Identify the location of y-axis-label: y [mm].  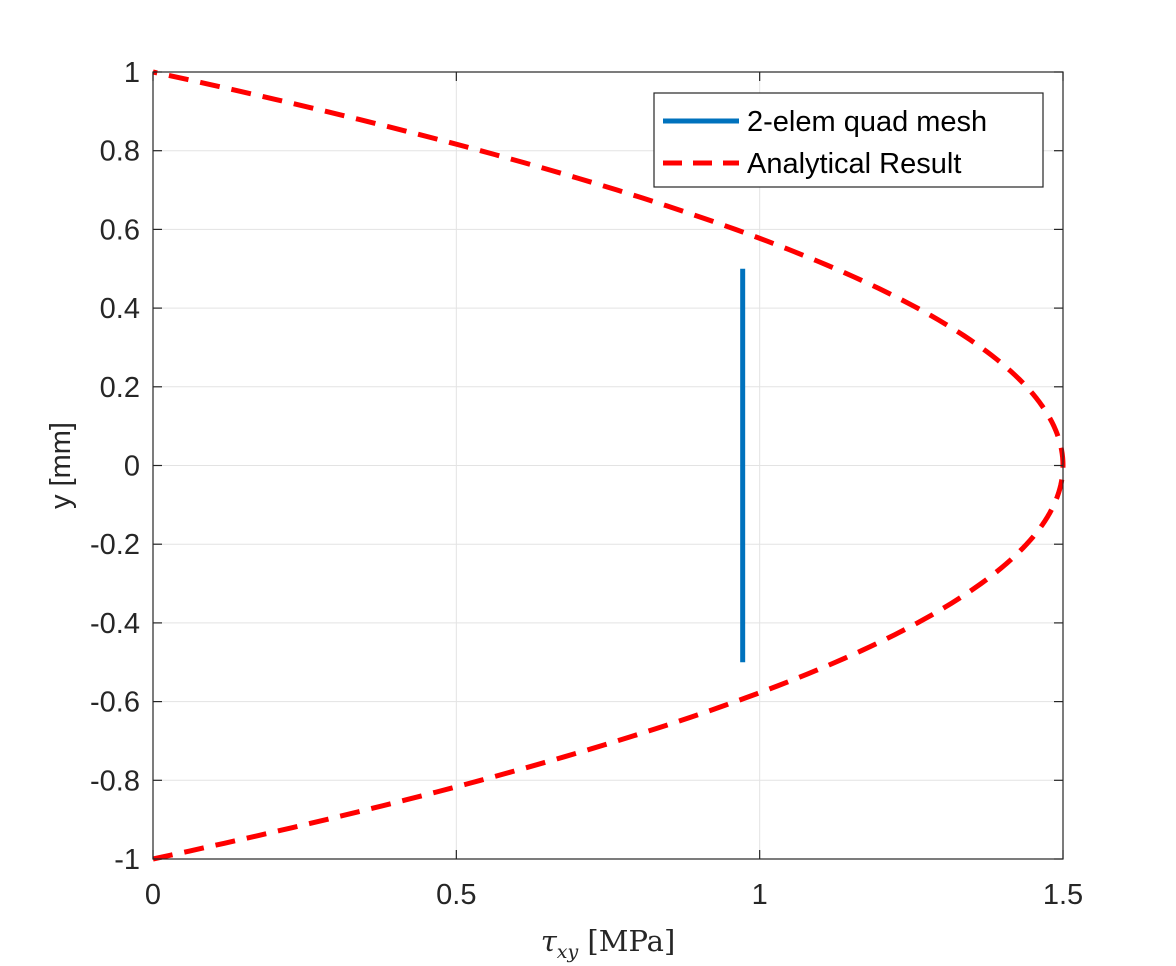
(61, 465).